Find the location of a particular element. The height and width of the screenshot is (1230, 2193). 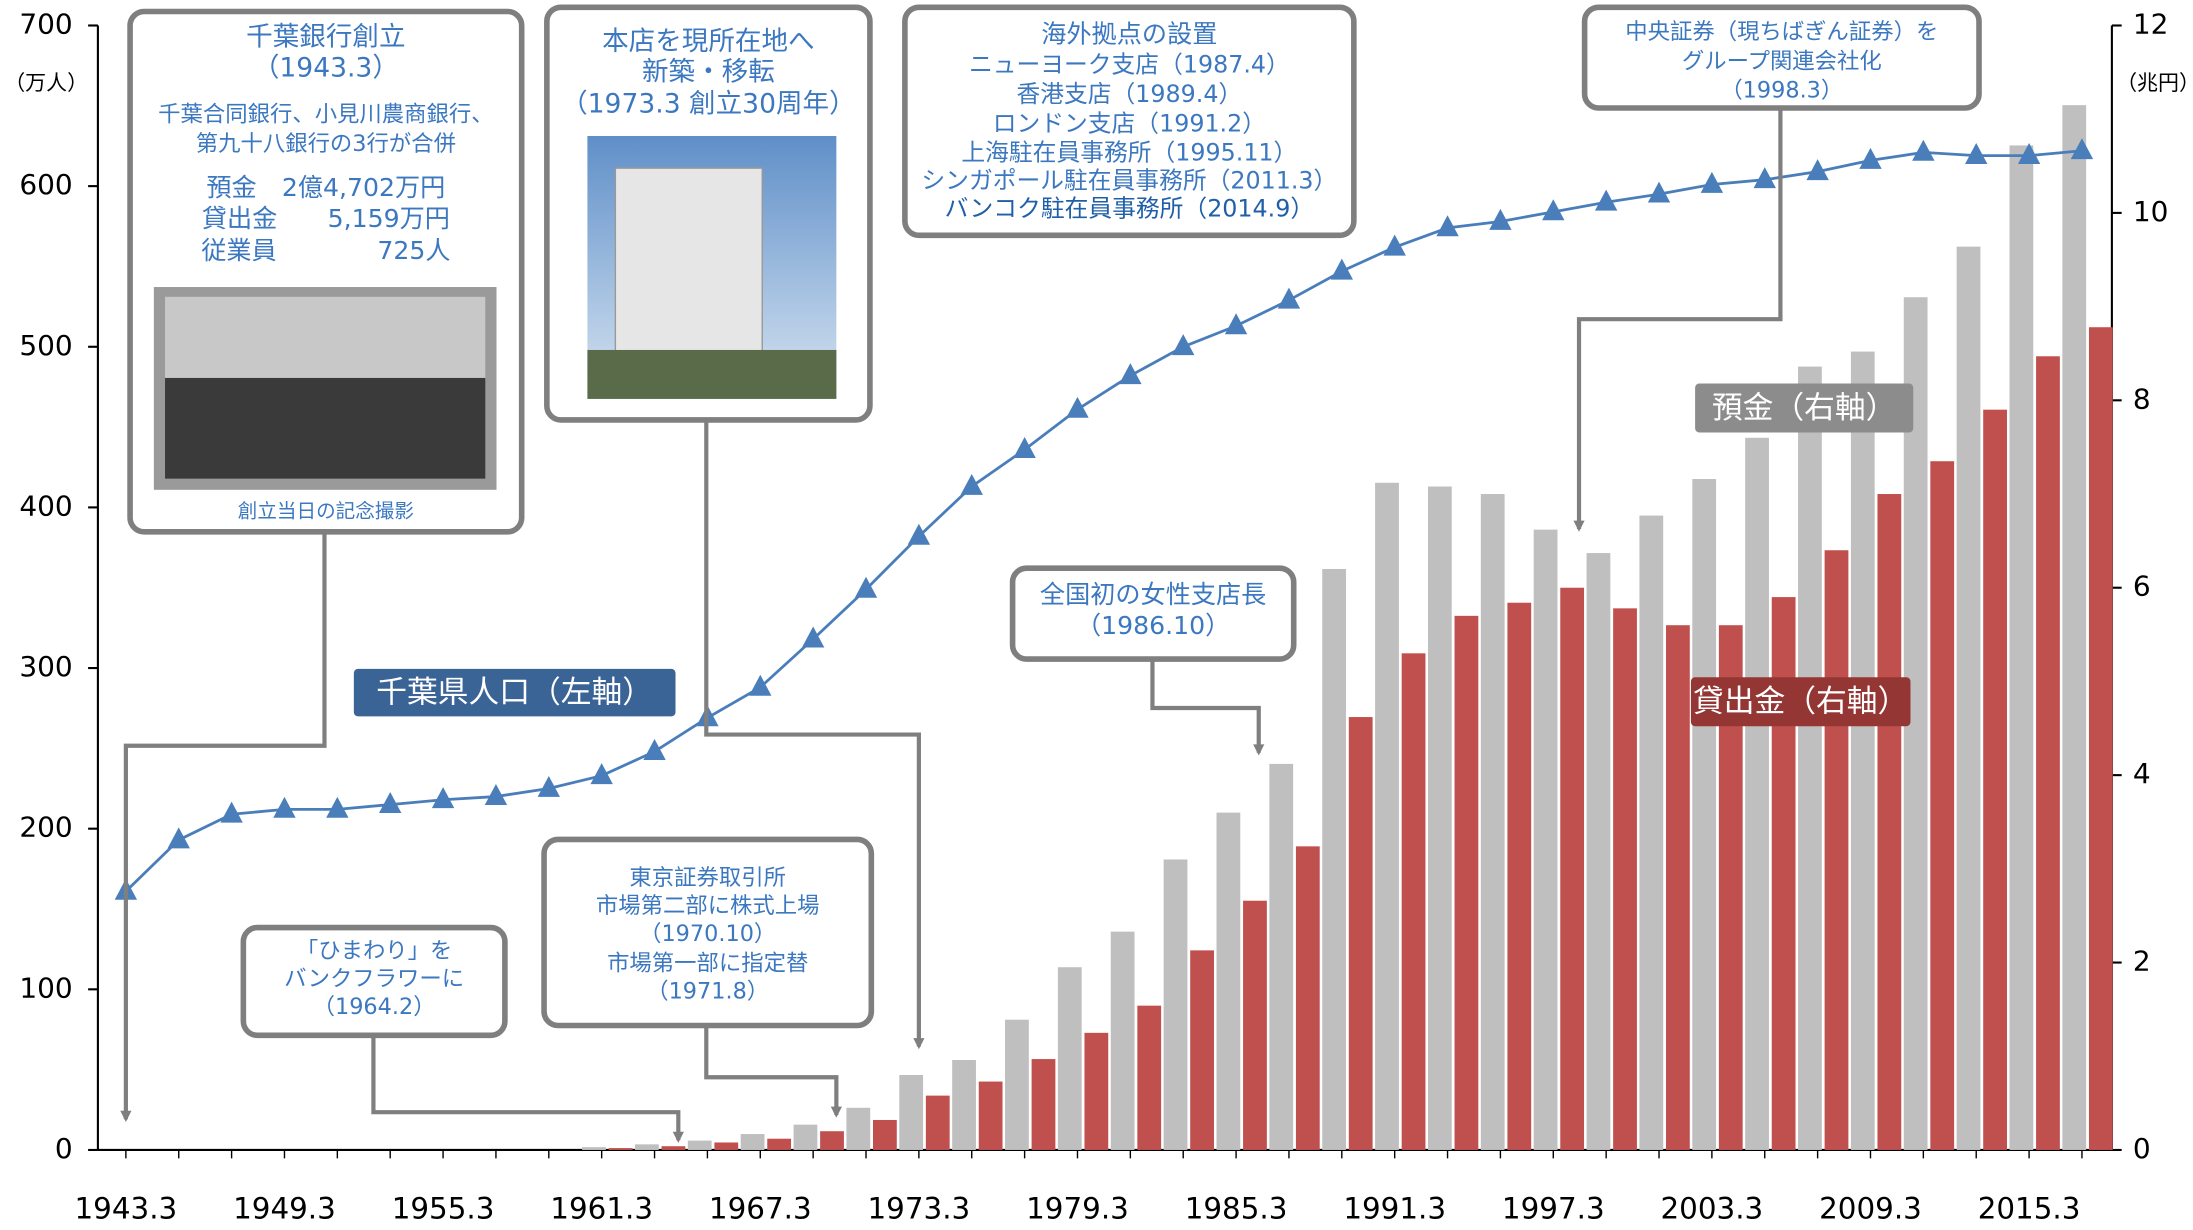

annotation-text: 新築・移転 is located at coordinates (708, 72).